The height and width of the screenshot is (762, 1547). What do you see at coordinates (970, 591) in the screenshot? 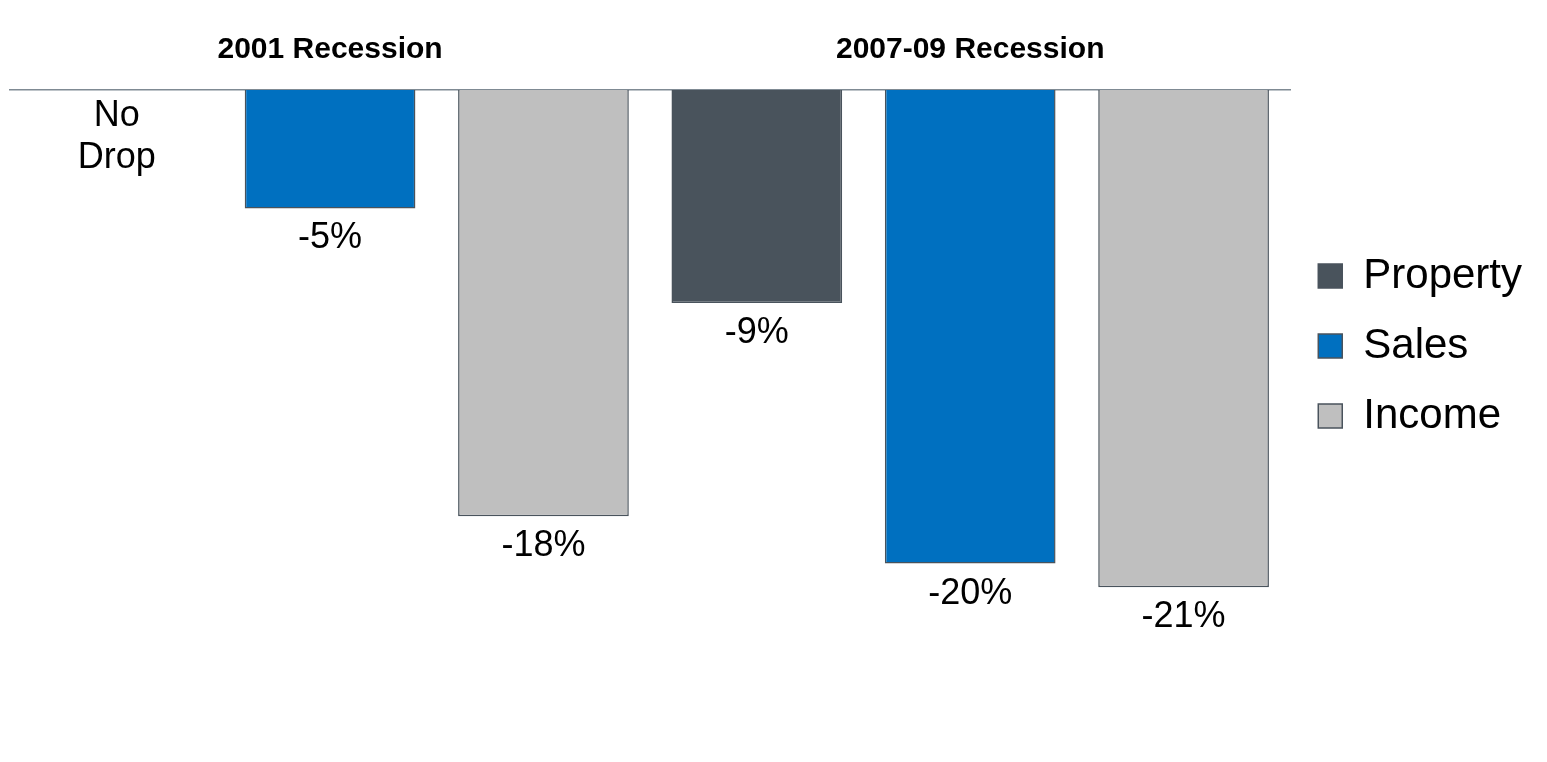
I see `data-label: -20%` at bounding box center [970, 591].